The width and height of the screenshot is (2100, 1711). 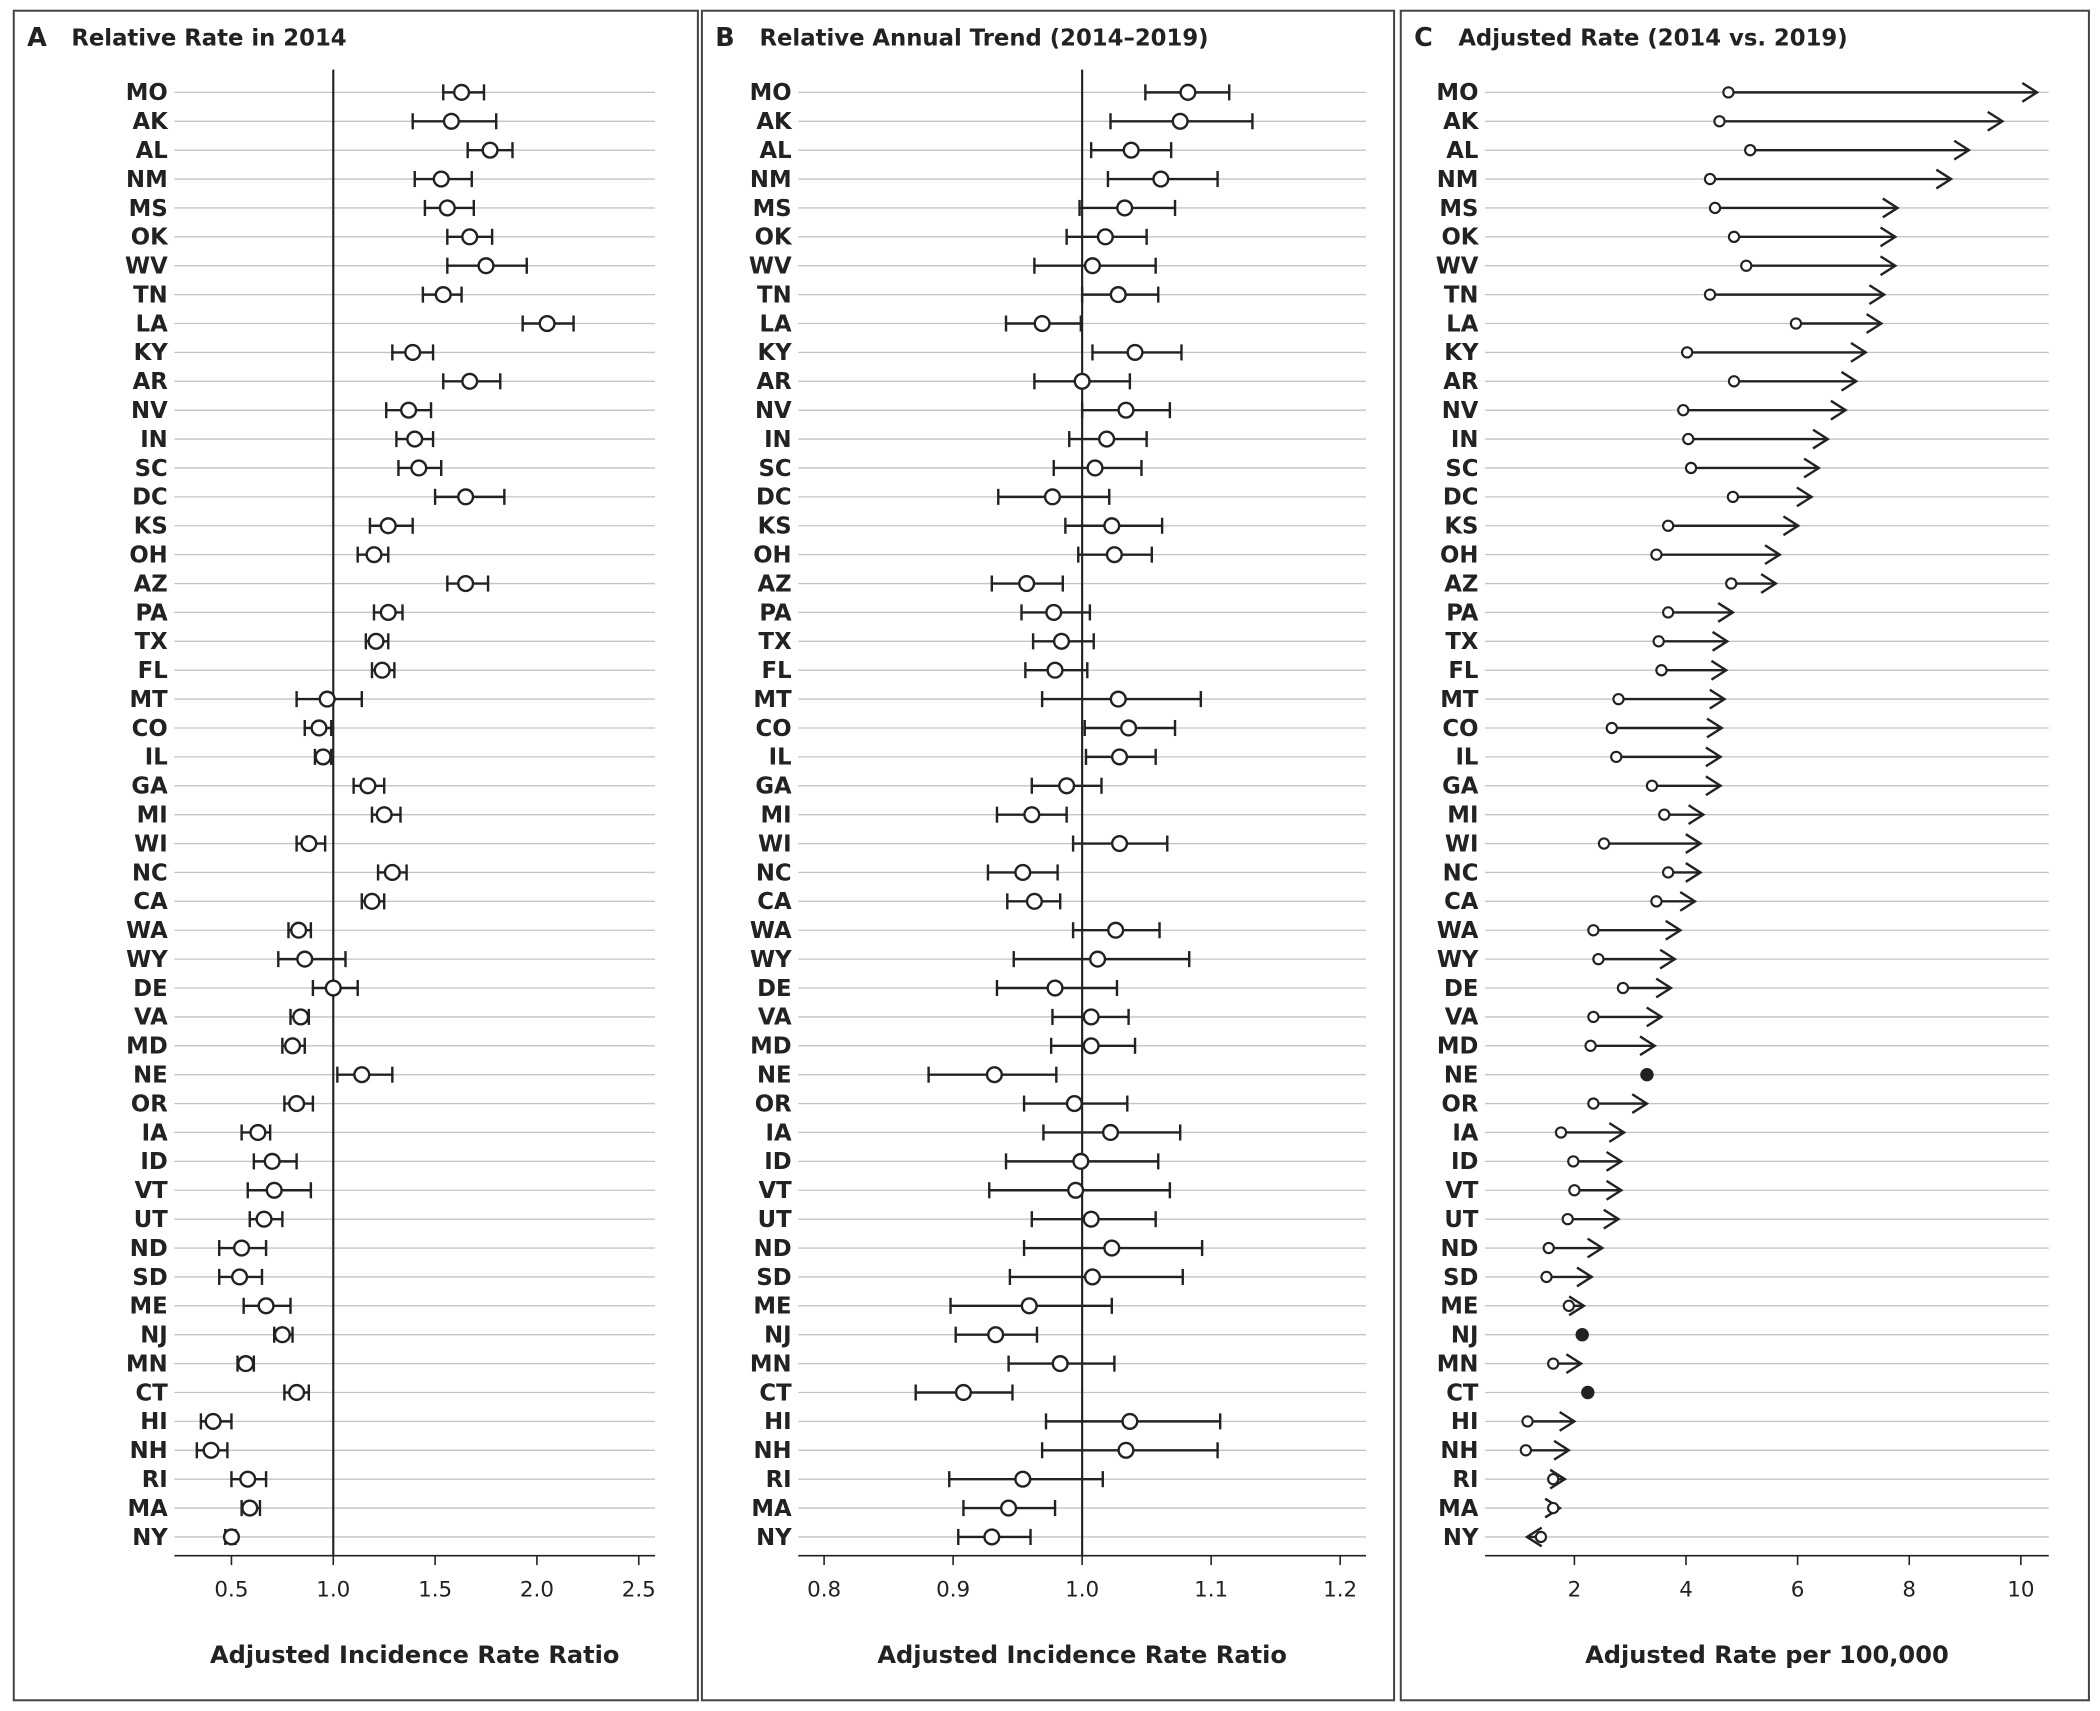 I want to click on category-label: VA, so click(x=775, y=1018).